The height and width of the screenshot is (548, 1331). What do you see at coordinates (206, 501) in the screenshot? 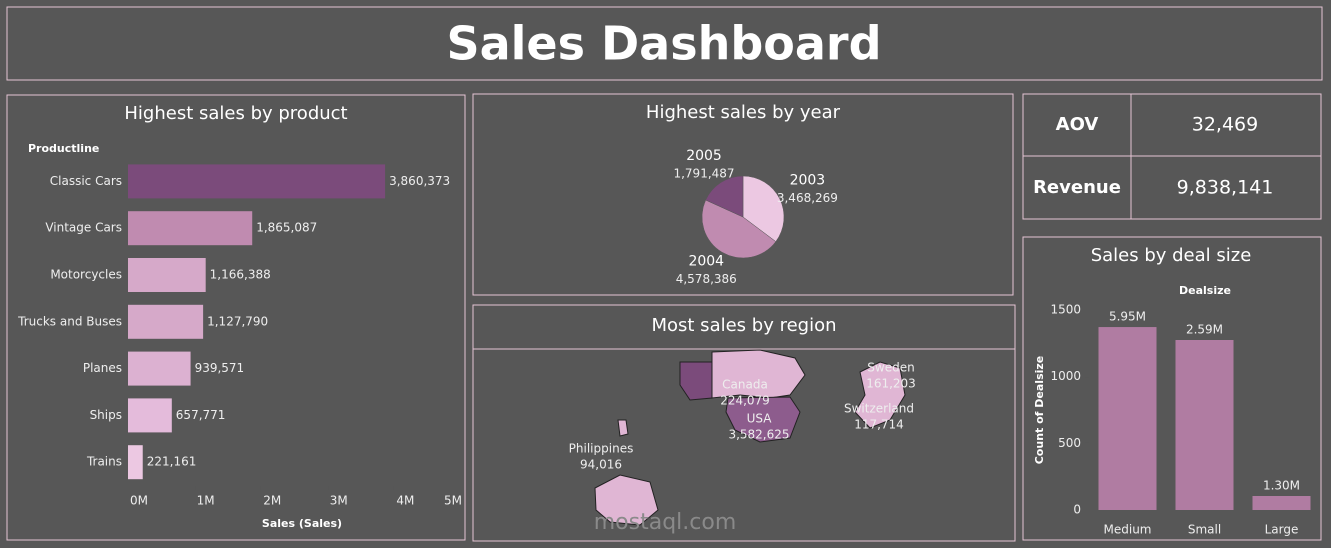
I see `x-tick-label: 1M` at bounding box center [206, 501].